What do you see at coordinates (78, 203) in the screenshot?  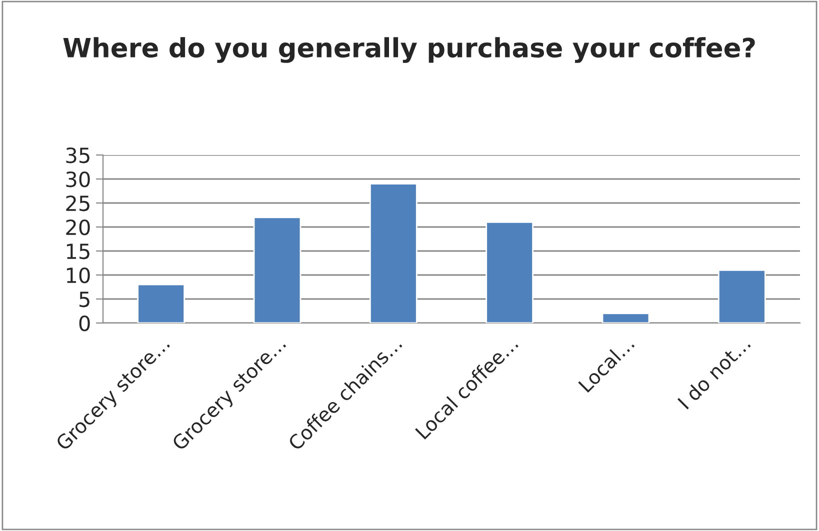 I see `y-tick-label: 25` at bounding box center [78, 203].